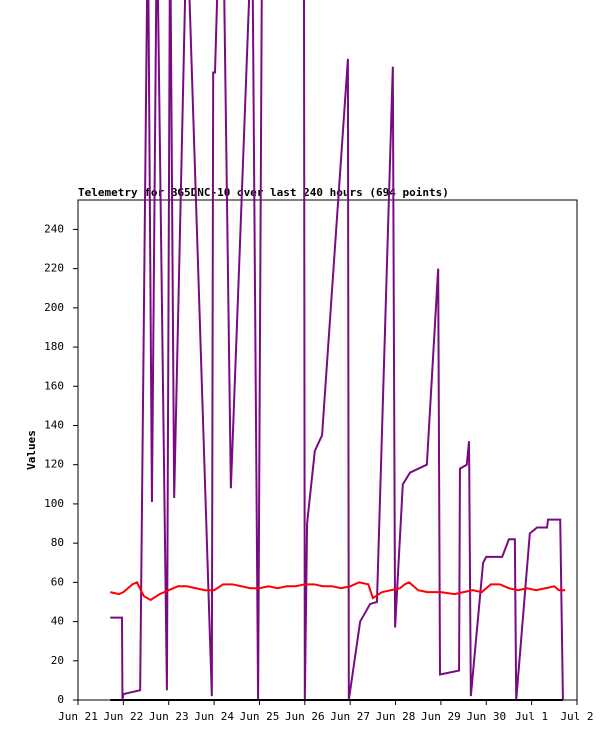 This screenshot has height=741, width=615. What do you see at coordinates (54, 268) in the screenshot?
I see `y-tick-label: 220` at bounding box center [54, 268].